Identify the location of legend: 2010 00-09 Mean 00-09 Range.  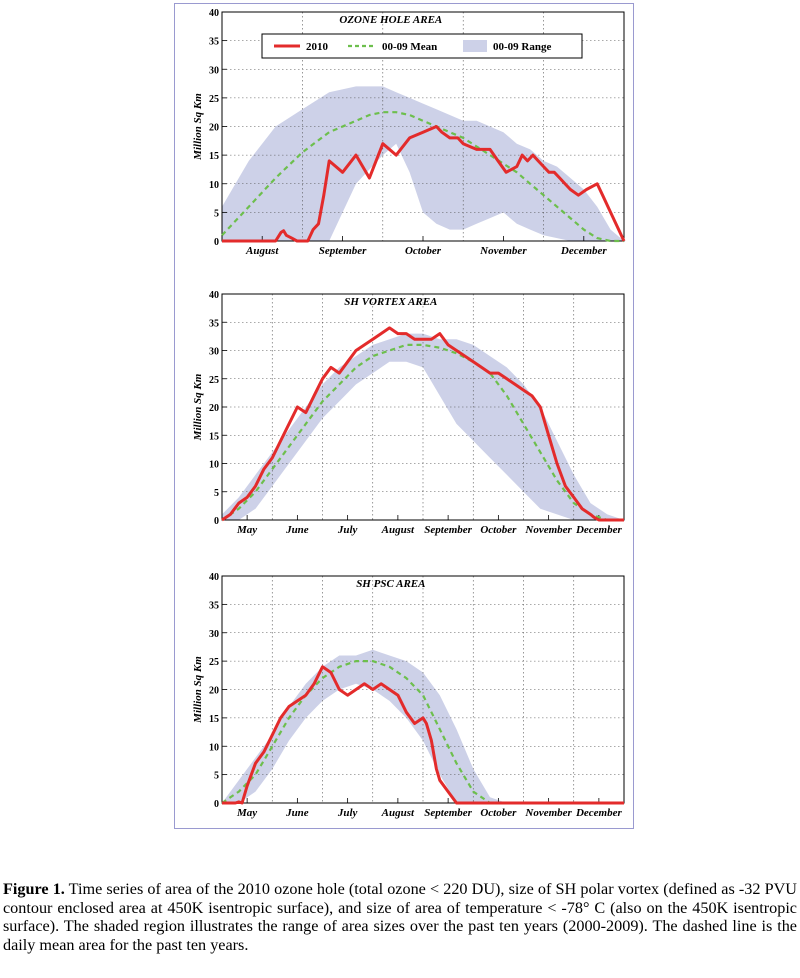
(422, 46).